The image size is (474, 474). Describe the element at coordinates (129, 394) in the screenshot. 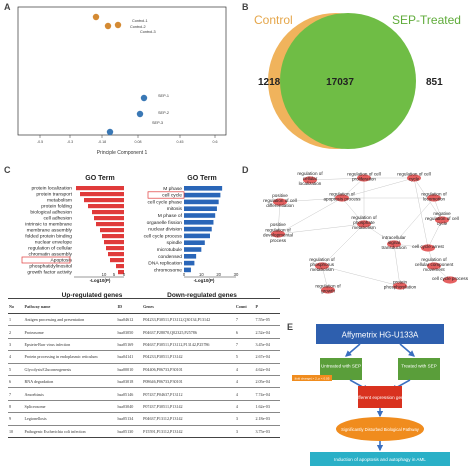

I see `cell-id: hsa05146` at that location.